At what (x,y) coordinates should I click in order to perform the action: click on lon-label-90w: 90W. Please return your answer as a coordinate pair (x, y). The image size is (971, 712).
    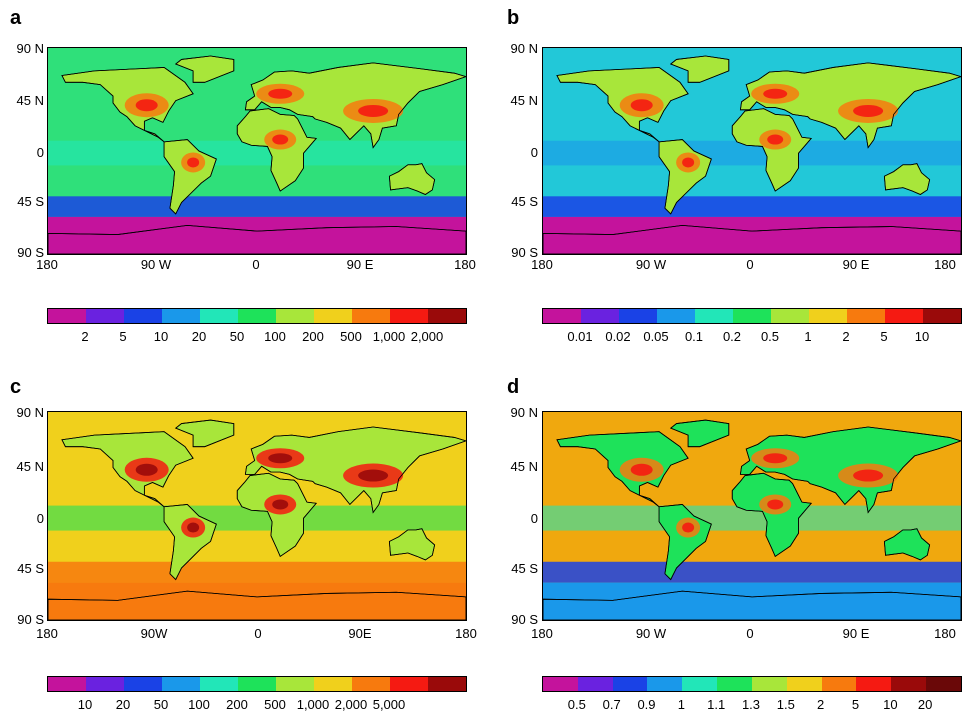
    Looking at the image, I should click on (154, 633).